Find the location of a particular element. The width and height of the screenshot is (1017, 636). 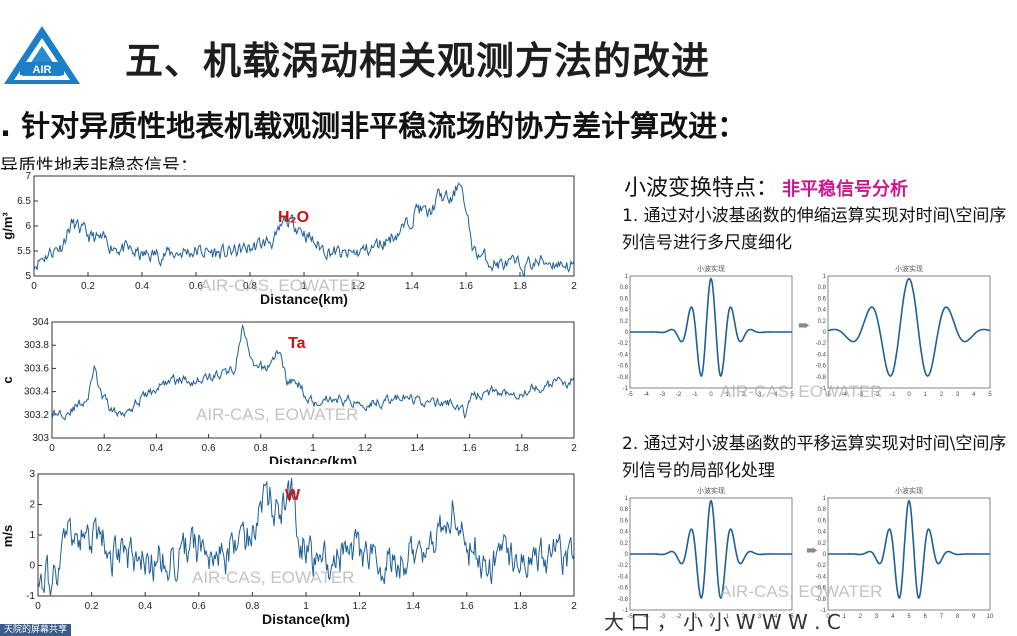

y-axis-label: g/m³ is located at coordinates (7, 226).